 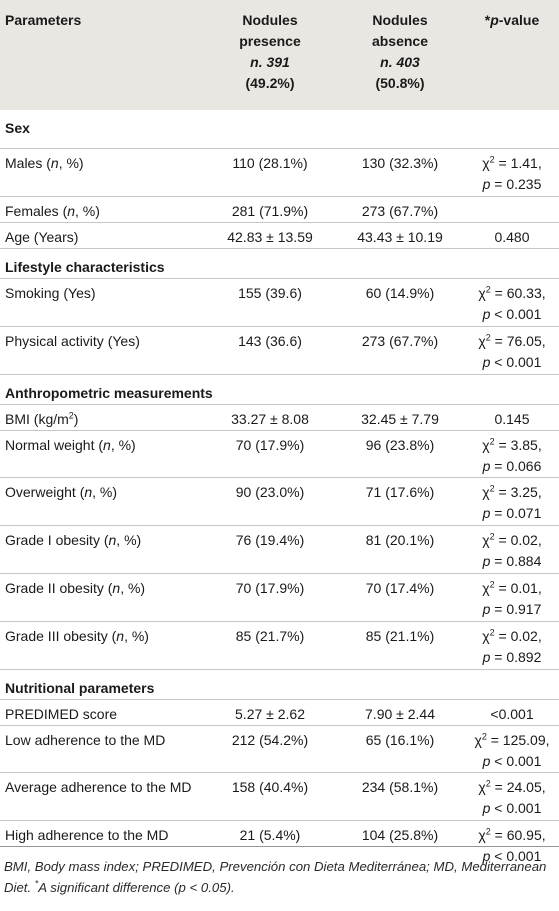 What do you see at coordinates (270, 234) in the screenshot?
I see `nodules-presence-cell: 42.83 ± 13.59` at bounding box center [270, 234].